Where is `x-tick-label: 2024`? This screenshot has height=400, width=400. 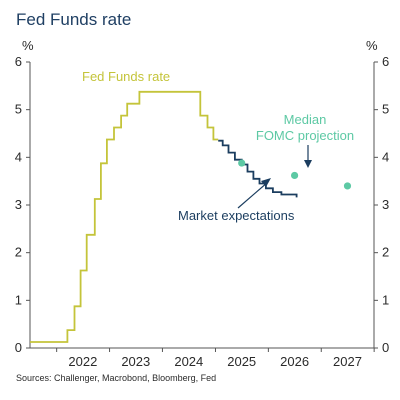
x-tick-label: 2024 is located at coordinates (188, 361).